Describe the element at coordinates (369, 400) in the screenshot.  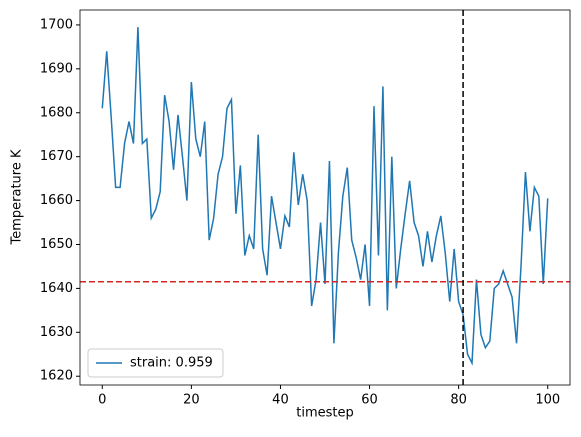
I see `x-tick-label: 60` at that location.